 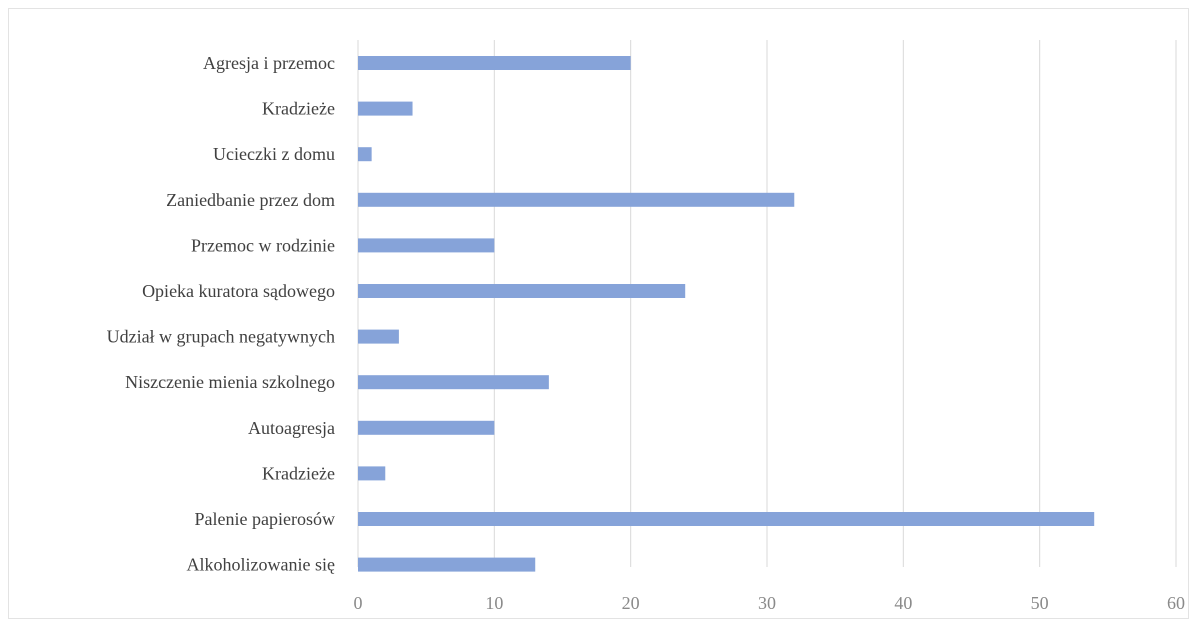 I want to click on x-tick-label: 10, so click(x=494, y=603).